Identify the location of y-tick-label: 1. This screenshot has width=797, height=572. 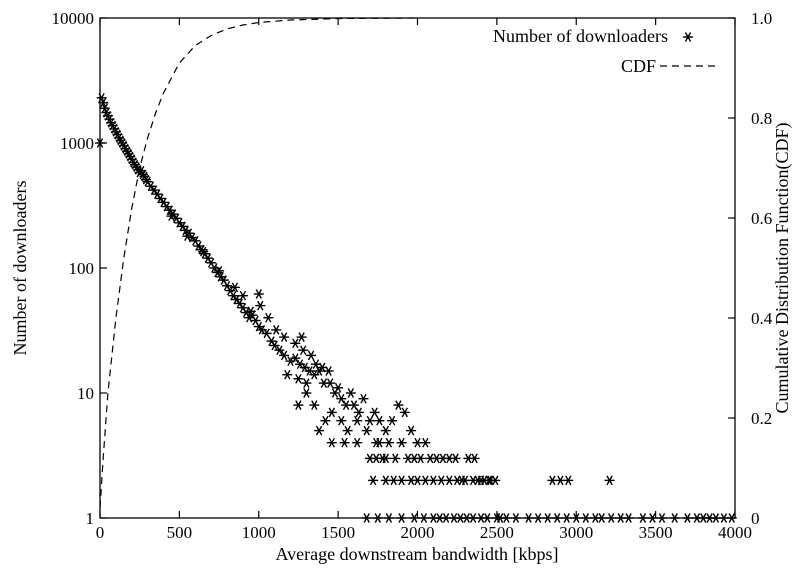
(90, 518).